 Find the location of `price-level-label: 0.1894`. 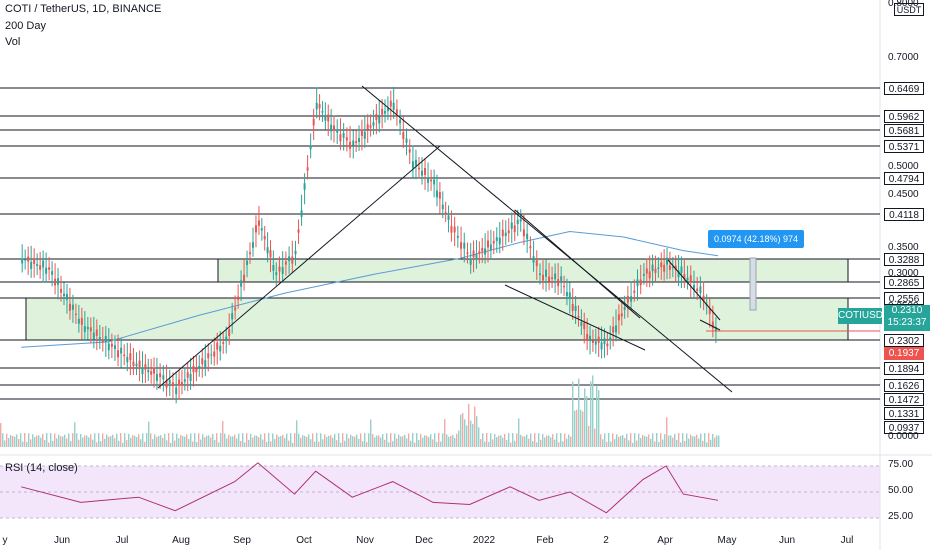

price-level-label: 0.1894 is located at coordinates (904, 368).